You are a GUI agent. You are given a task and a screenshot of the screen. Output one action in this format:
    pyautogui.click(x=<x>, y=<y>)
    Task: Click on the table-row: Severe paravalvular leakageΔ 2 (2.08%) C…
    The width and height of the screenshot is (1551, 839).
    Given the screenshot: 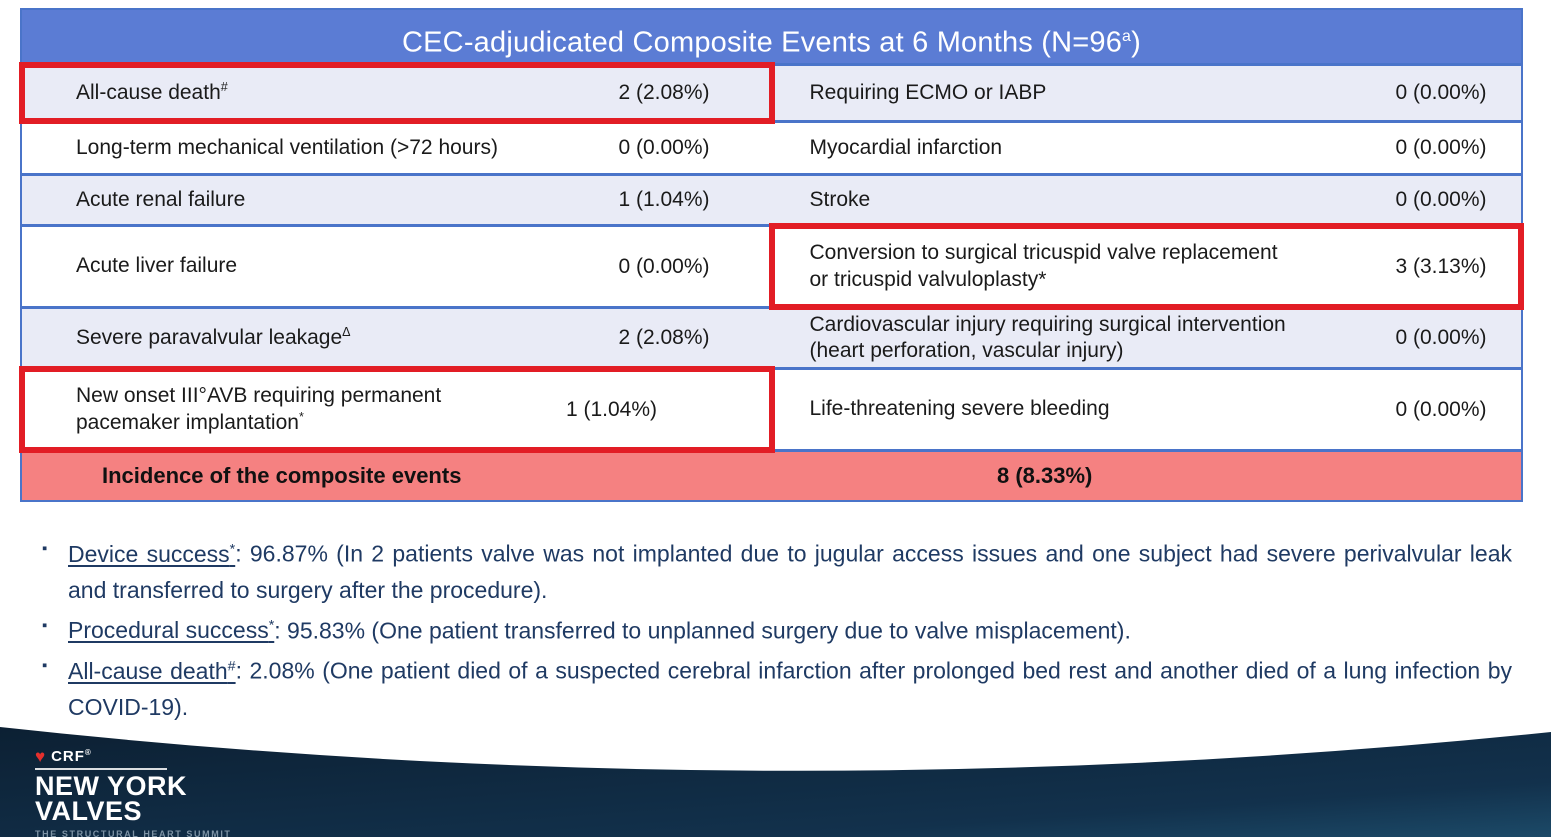 What is the action you would take?
    pyautogui.click(x=771, y=336)
    